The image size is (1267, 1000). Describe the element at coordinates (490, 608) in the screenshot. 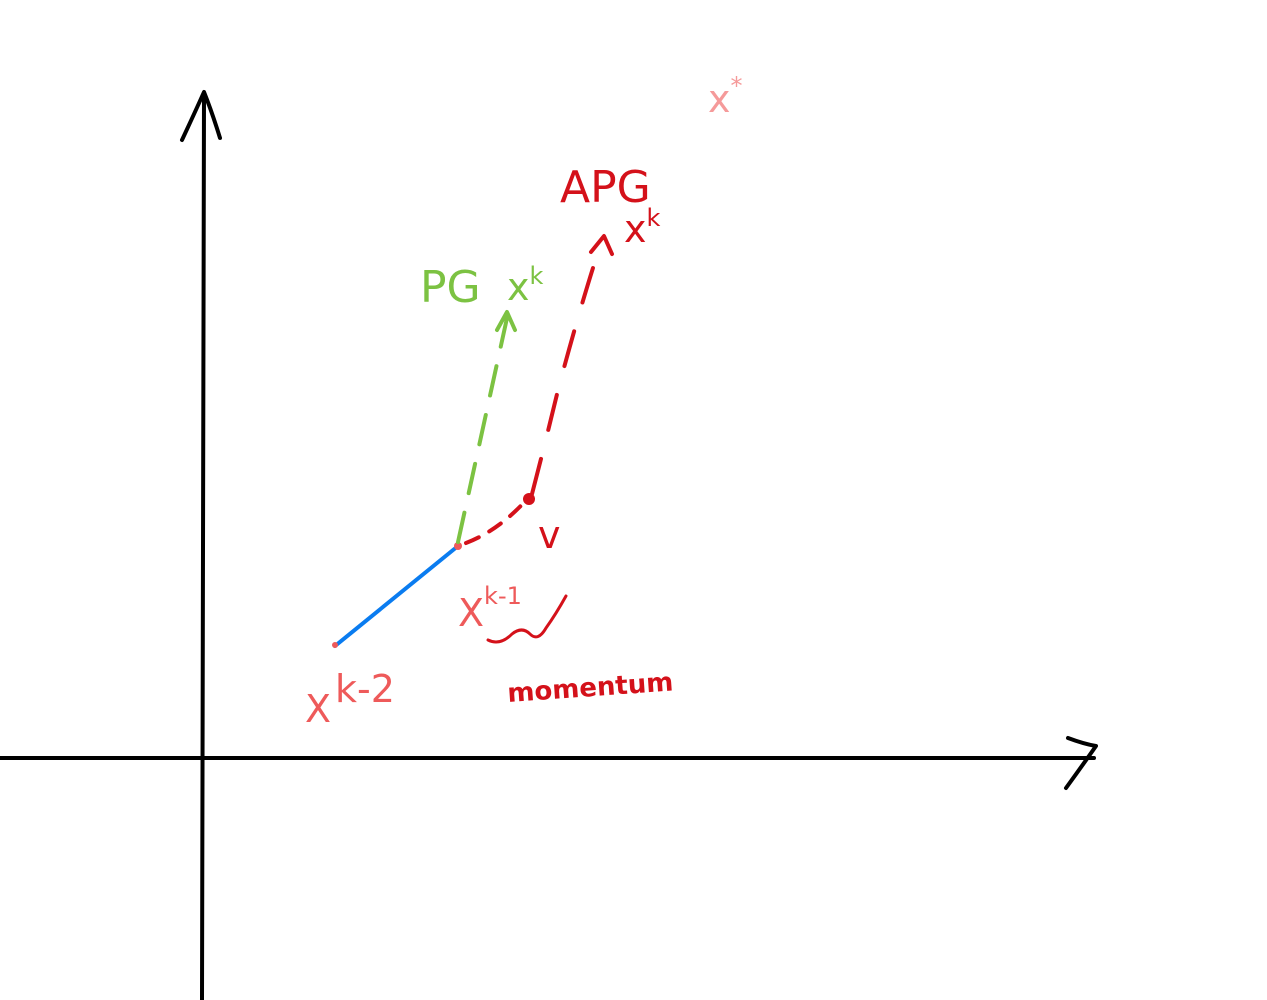

I see `xk1-label: Xk-1` at that location.